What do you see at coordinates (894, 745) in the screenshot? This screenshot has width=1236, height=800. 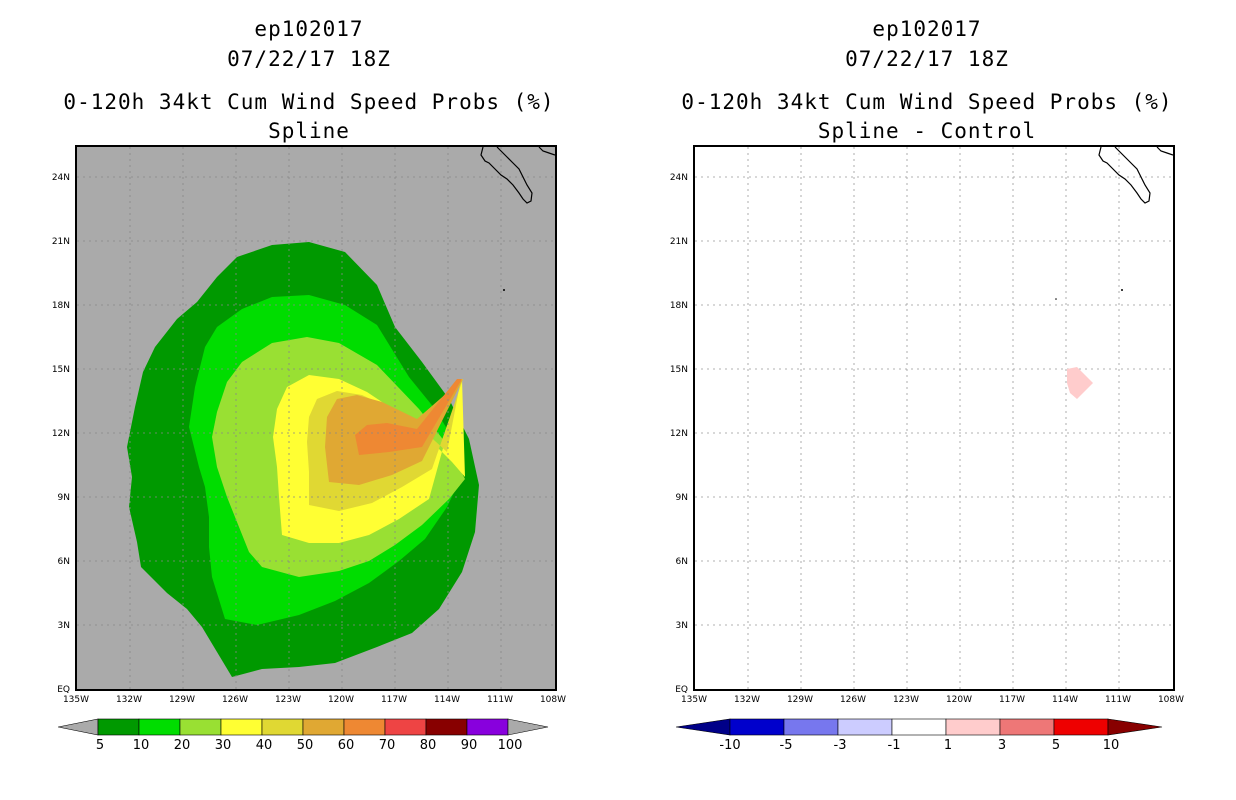 I see `colorbar-label: -1` at bounding box center [894, 745].